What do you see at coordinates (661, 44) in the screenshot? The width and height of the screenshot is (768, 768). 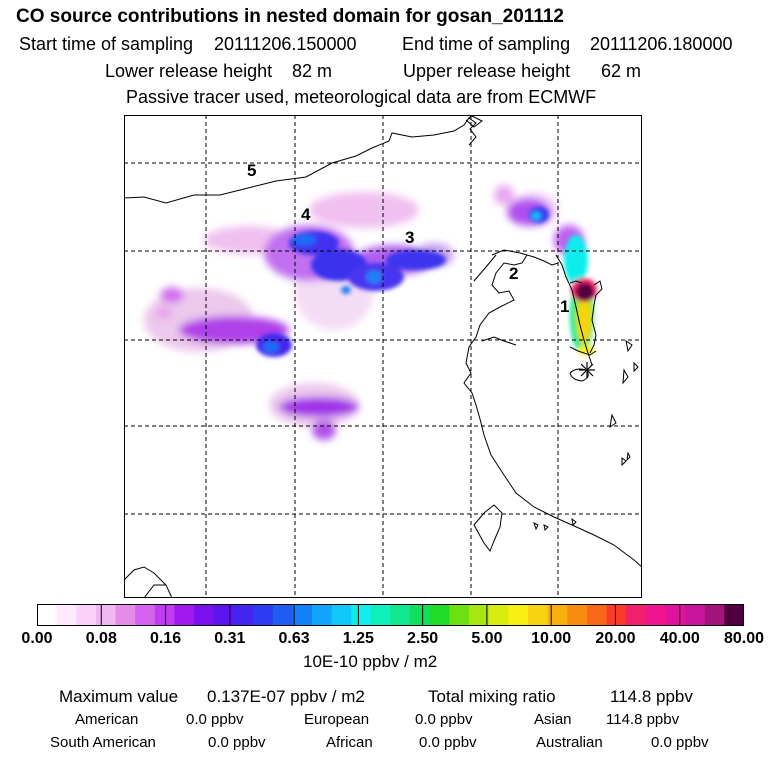 I see `end-time-value: 20111206.180000` at bounding box center [661, 44].